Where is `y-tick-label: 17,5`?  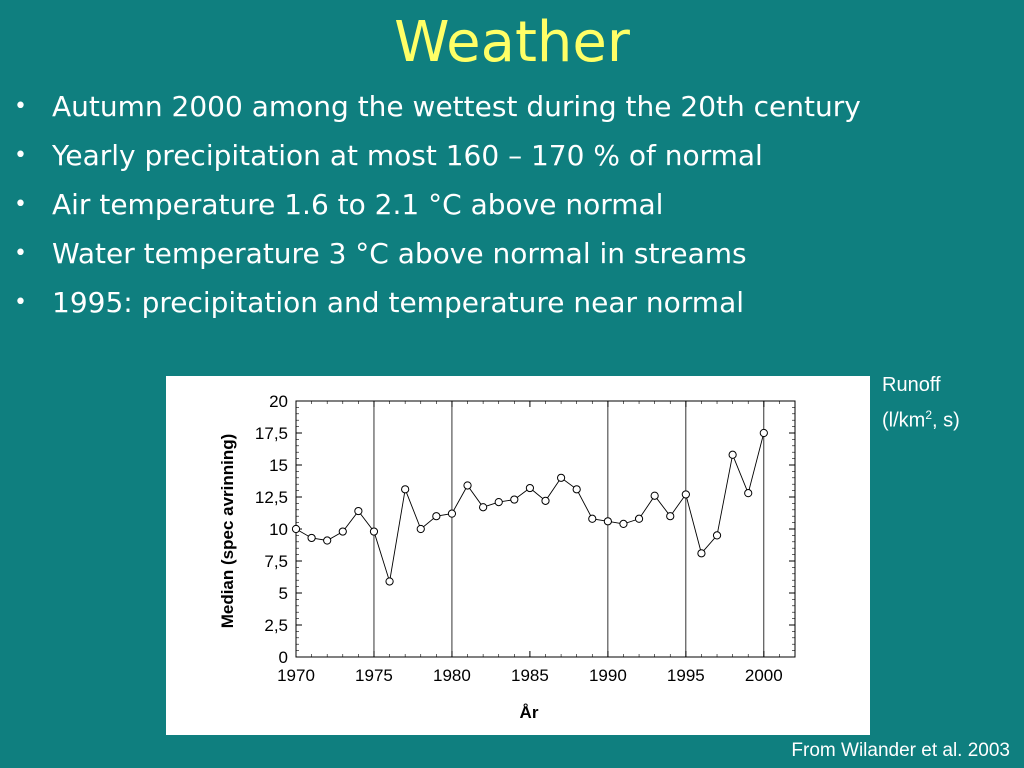 y-tick-label: 17,5 is located at coordinates (271, 433).